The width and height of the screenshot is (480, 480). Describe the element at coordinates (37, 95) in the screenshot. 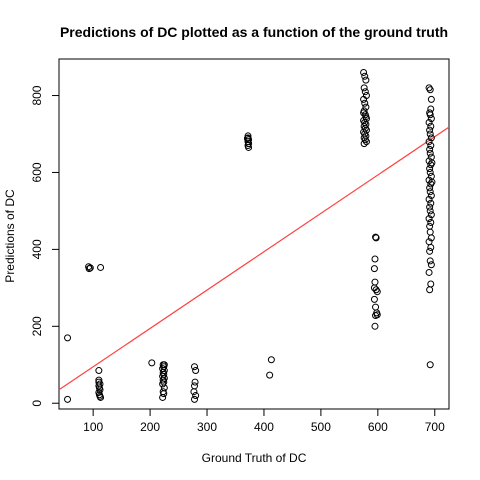

I see `y-tick-label: 800` at that location.